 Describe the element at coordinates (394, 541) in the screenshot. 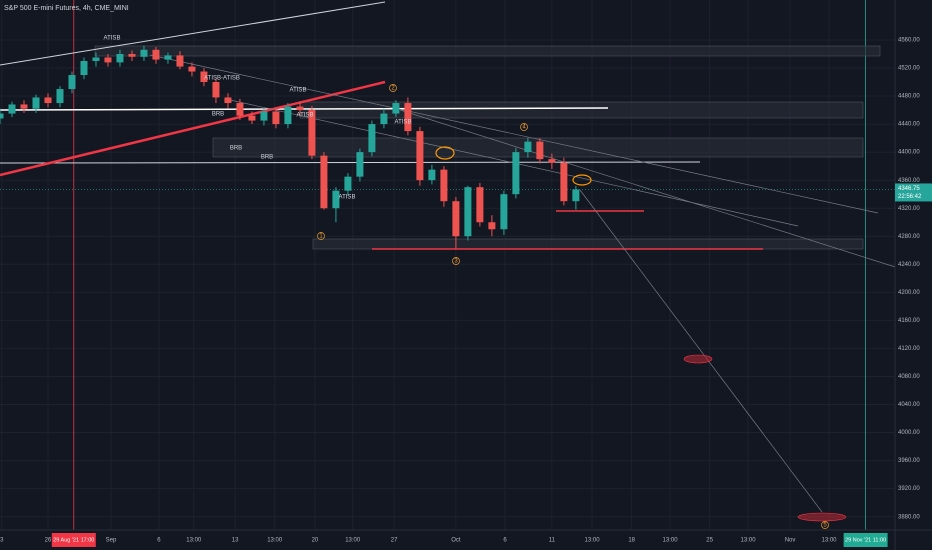

I see `x-tick-label: 27` at that location.